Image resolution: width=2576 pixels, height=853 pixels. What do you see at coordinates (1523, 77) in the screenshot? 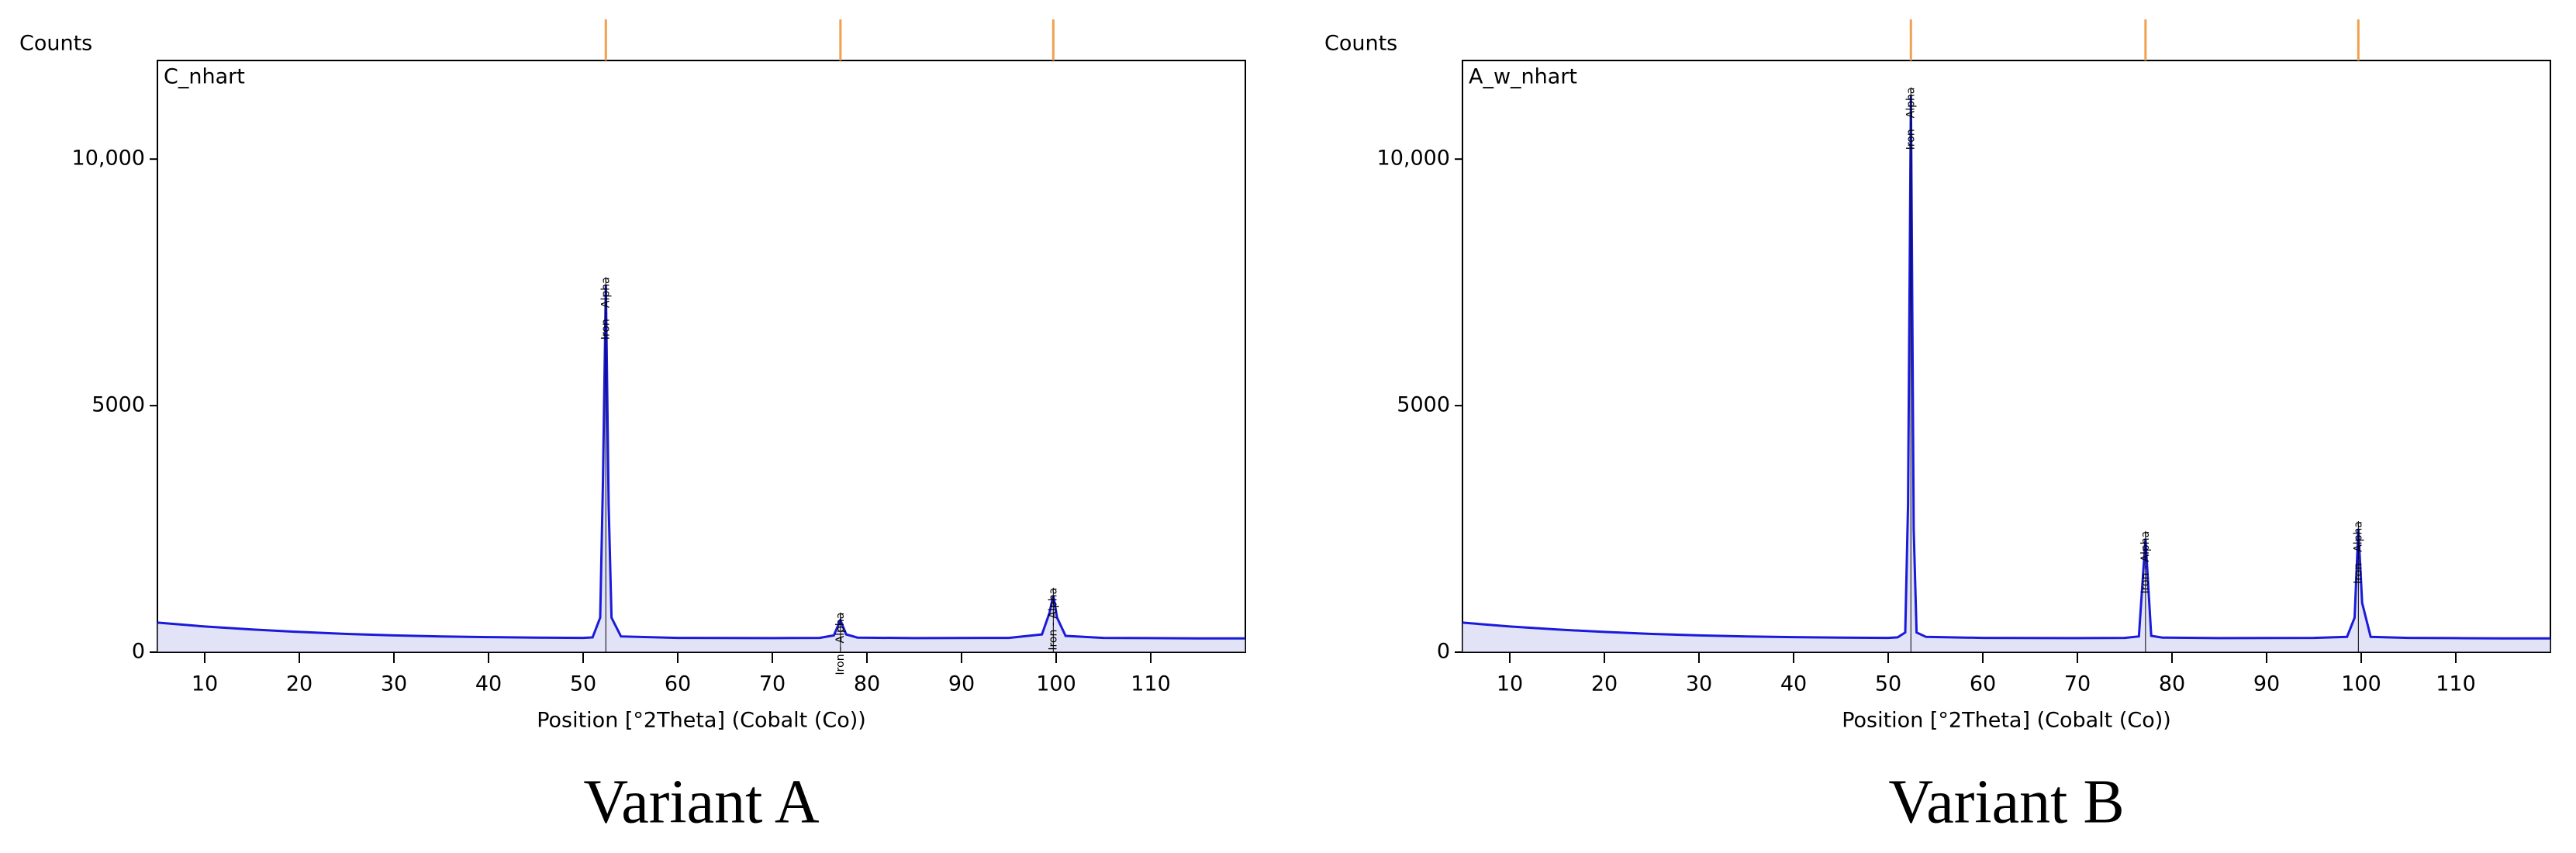
I see `chart-title: A_w_nhart` at bounding box center [1523, 77].